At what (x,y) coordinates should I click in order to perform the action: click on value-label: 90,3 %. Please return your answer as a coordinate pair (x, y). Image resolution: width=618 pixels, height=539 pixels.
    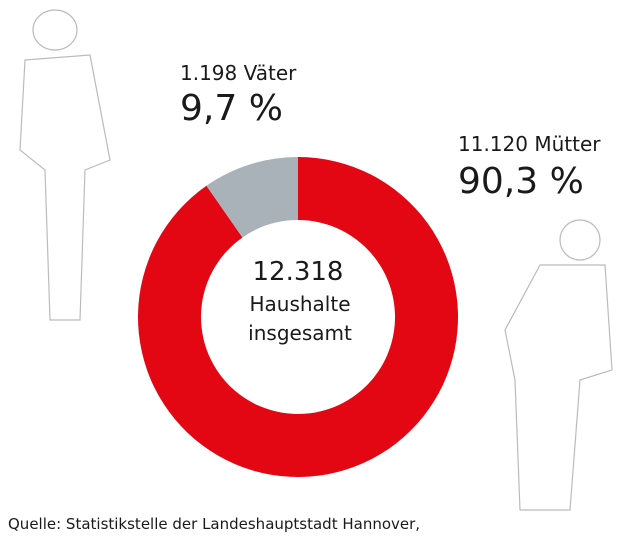
    Looking at the image, I should click on (521, 181).